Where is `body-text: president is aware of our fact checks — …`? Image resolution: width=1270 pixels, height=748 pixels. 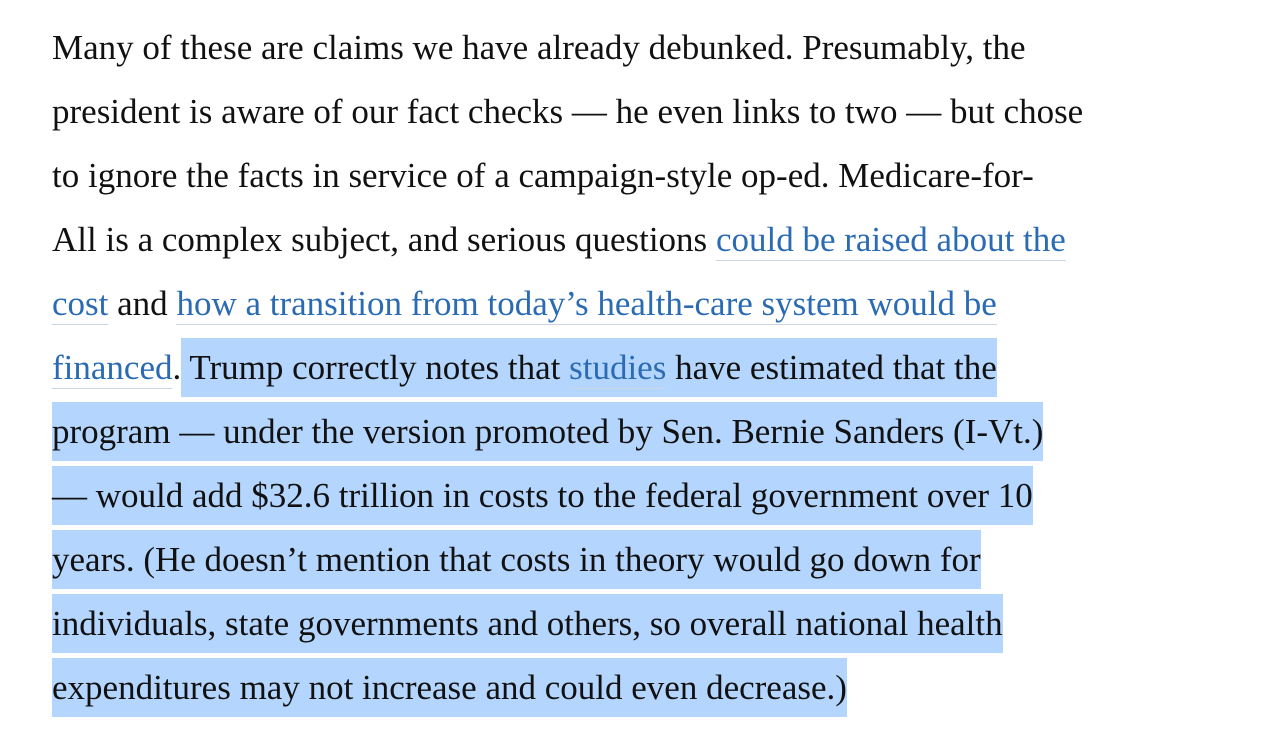
body-text: president is aware of our fact checks — … is located at coordinates (568, 111).